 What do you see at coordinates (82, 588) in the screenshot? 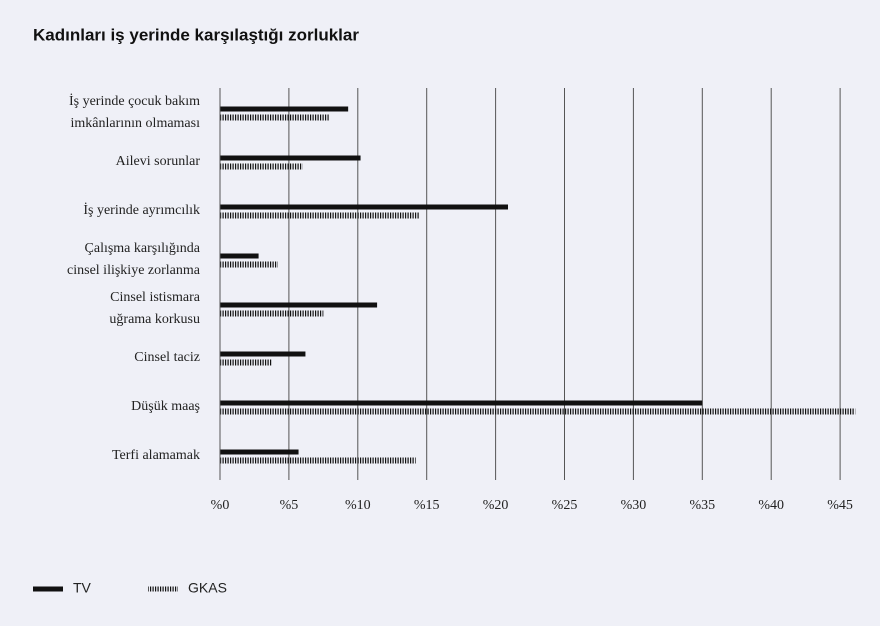
I see `legend-label: TV` at bounding box center [82, 588].